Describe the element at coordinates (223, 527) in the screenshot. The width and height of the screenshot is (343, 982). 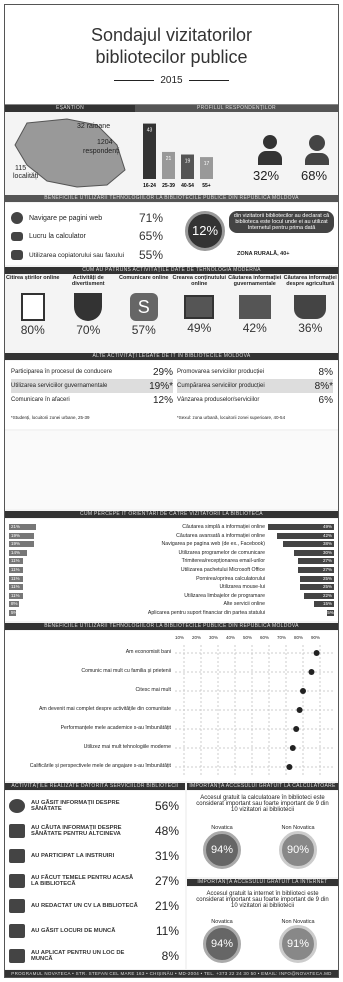
I see `service-label: Căutarea simplă a informației online` at that location.